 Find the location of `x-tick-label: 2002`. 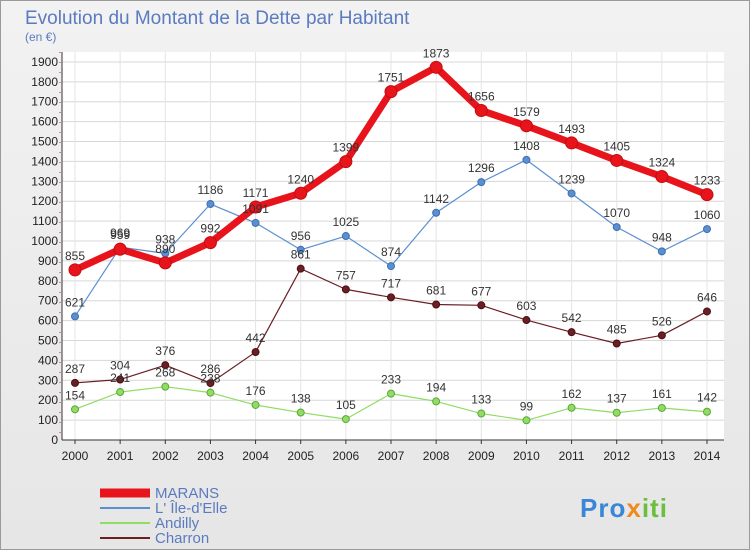

x-tick-label: 2002 is located at coordinates (165, 456).